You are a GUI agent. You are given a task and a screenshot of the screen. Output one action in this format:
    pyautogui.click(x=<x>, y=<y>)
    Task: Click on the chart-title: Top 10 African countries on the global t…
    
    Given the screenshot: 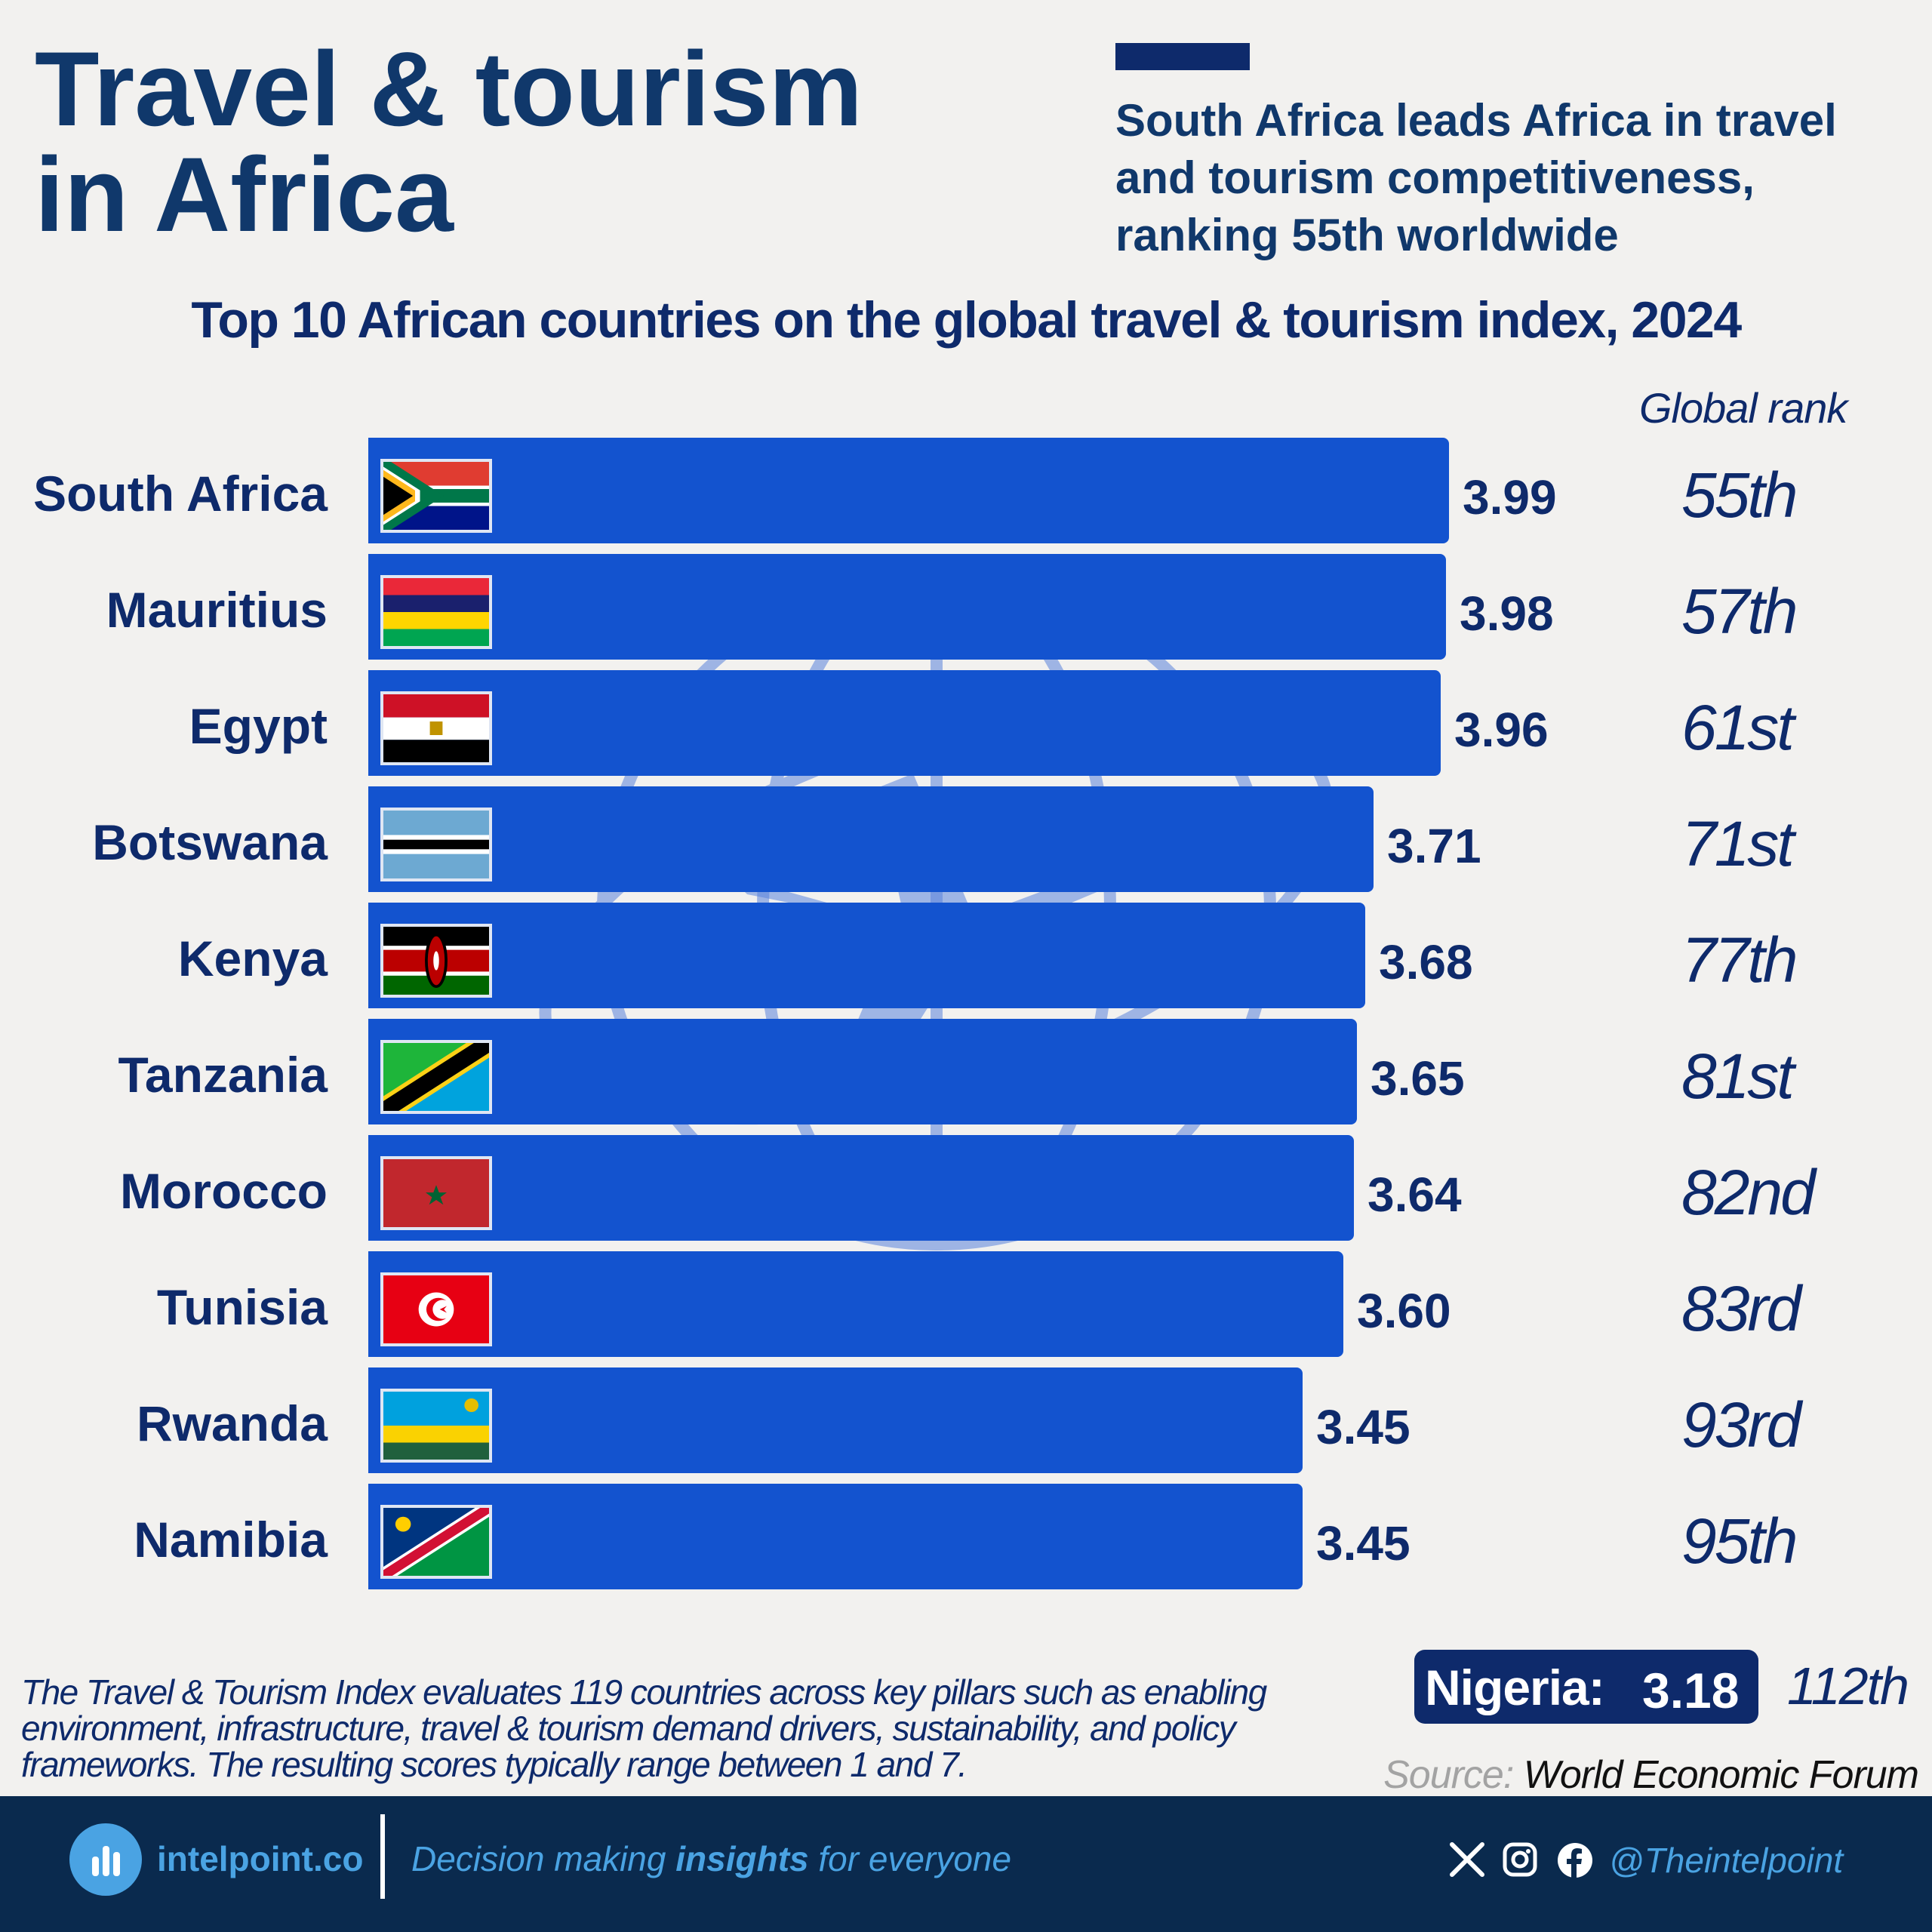 What is the action you would take?
    pyautogui.click(x=966, y=320)
    